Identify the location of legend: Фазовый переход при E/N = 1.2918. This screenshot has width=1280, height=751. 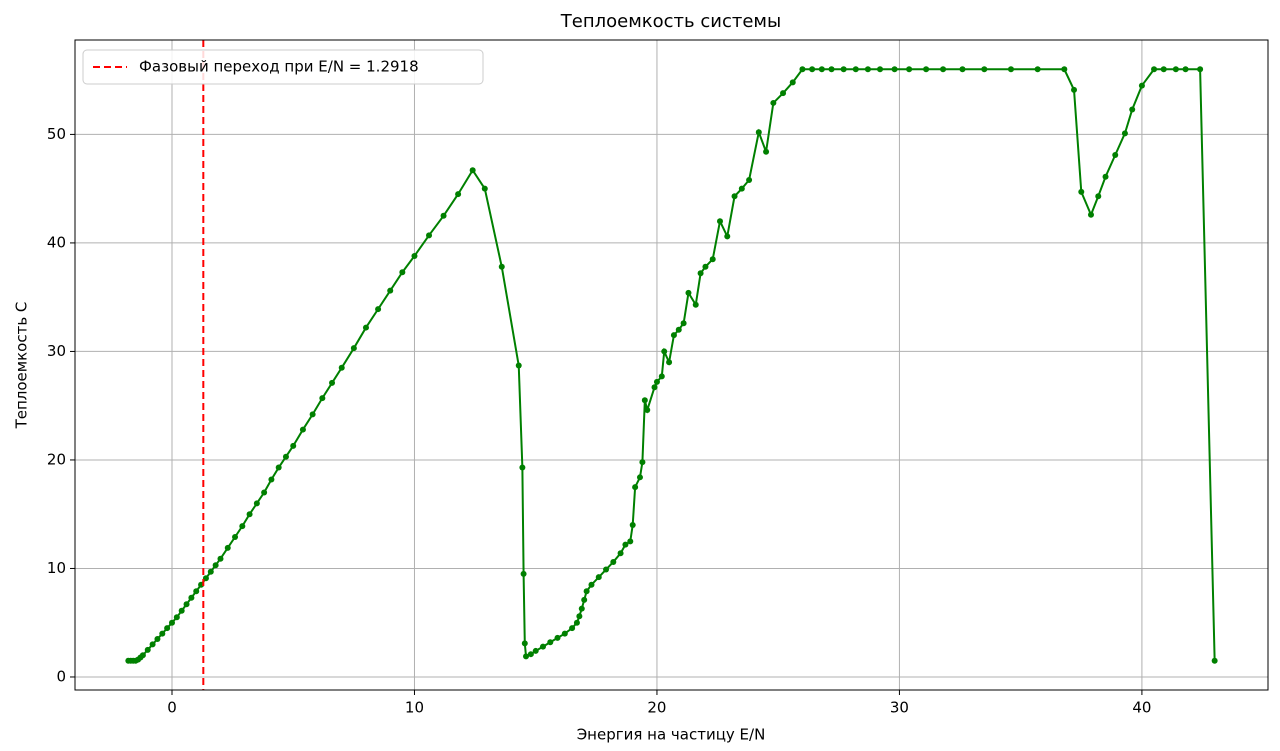
(283, 67).